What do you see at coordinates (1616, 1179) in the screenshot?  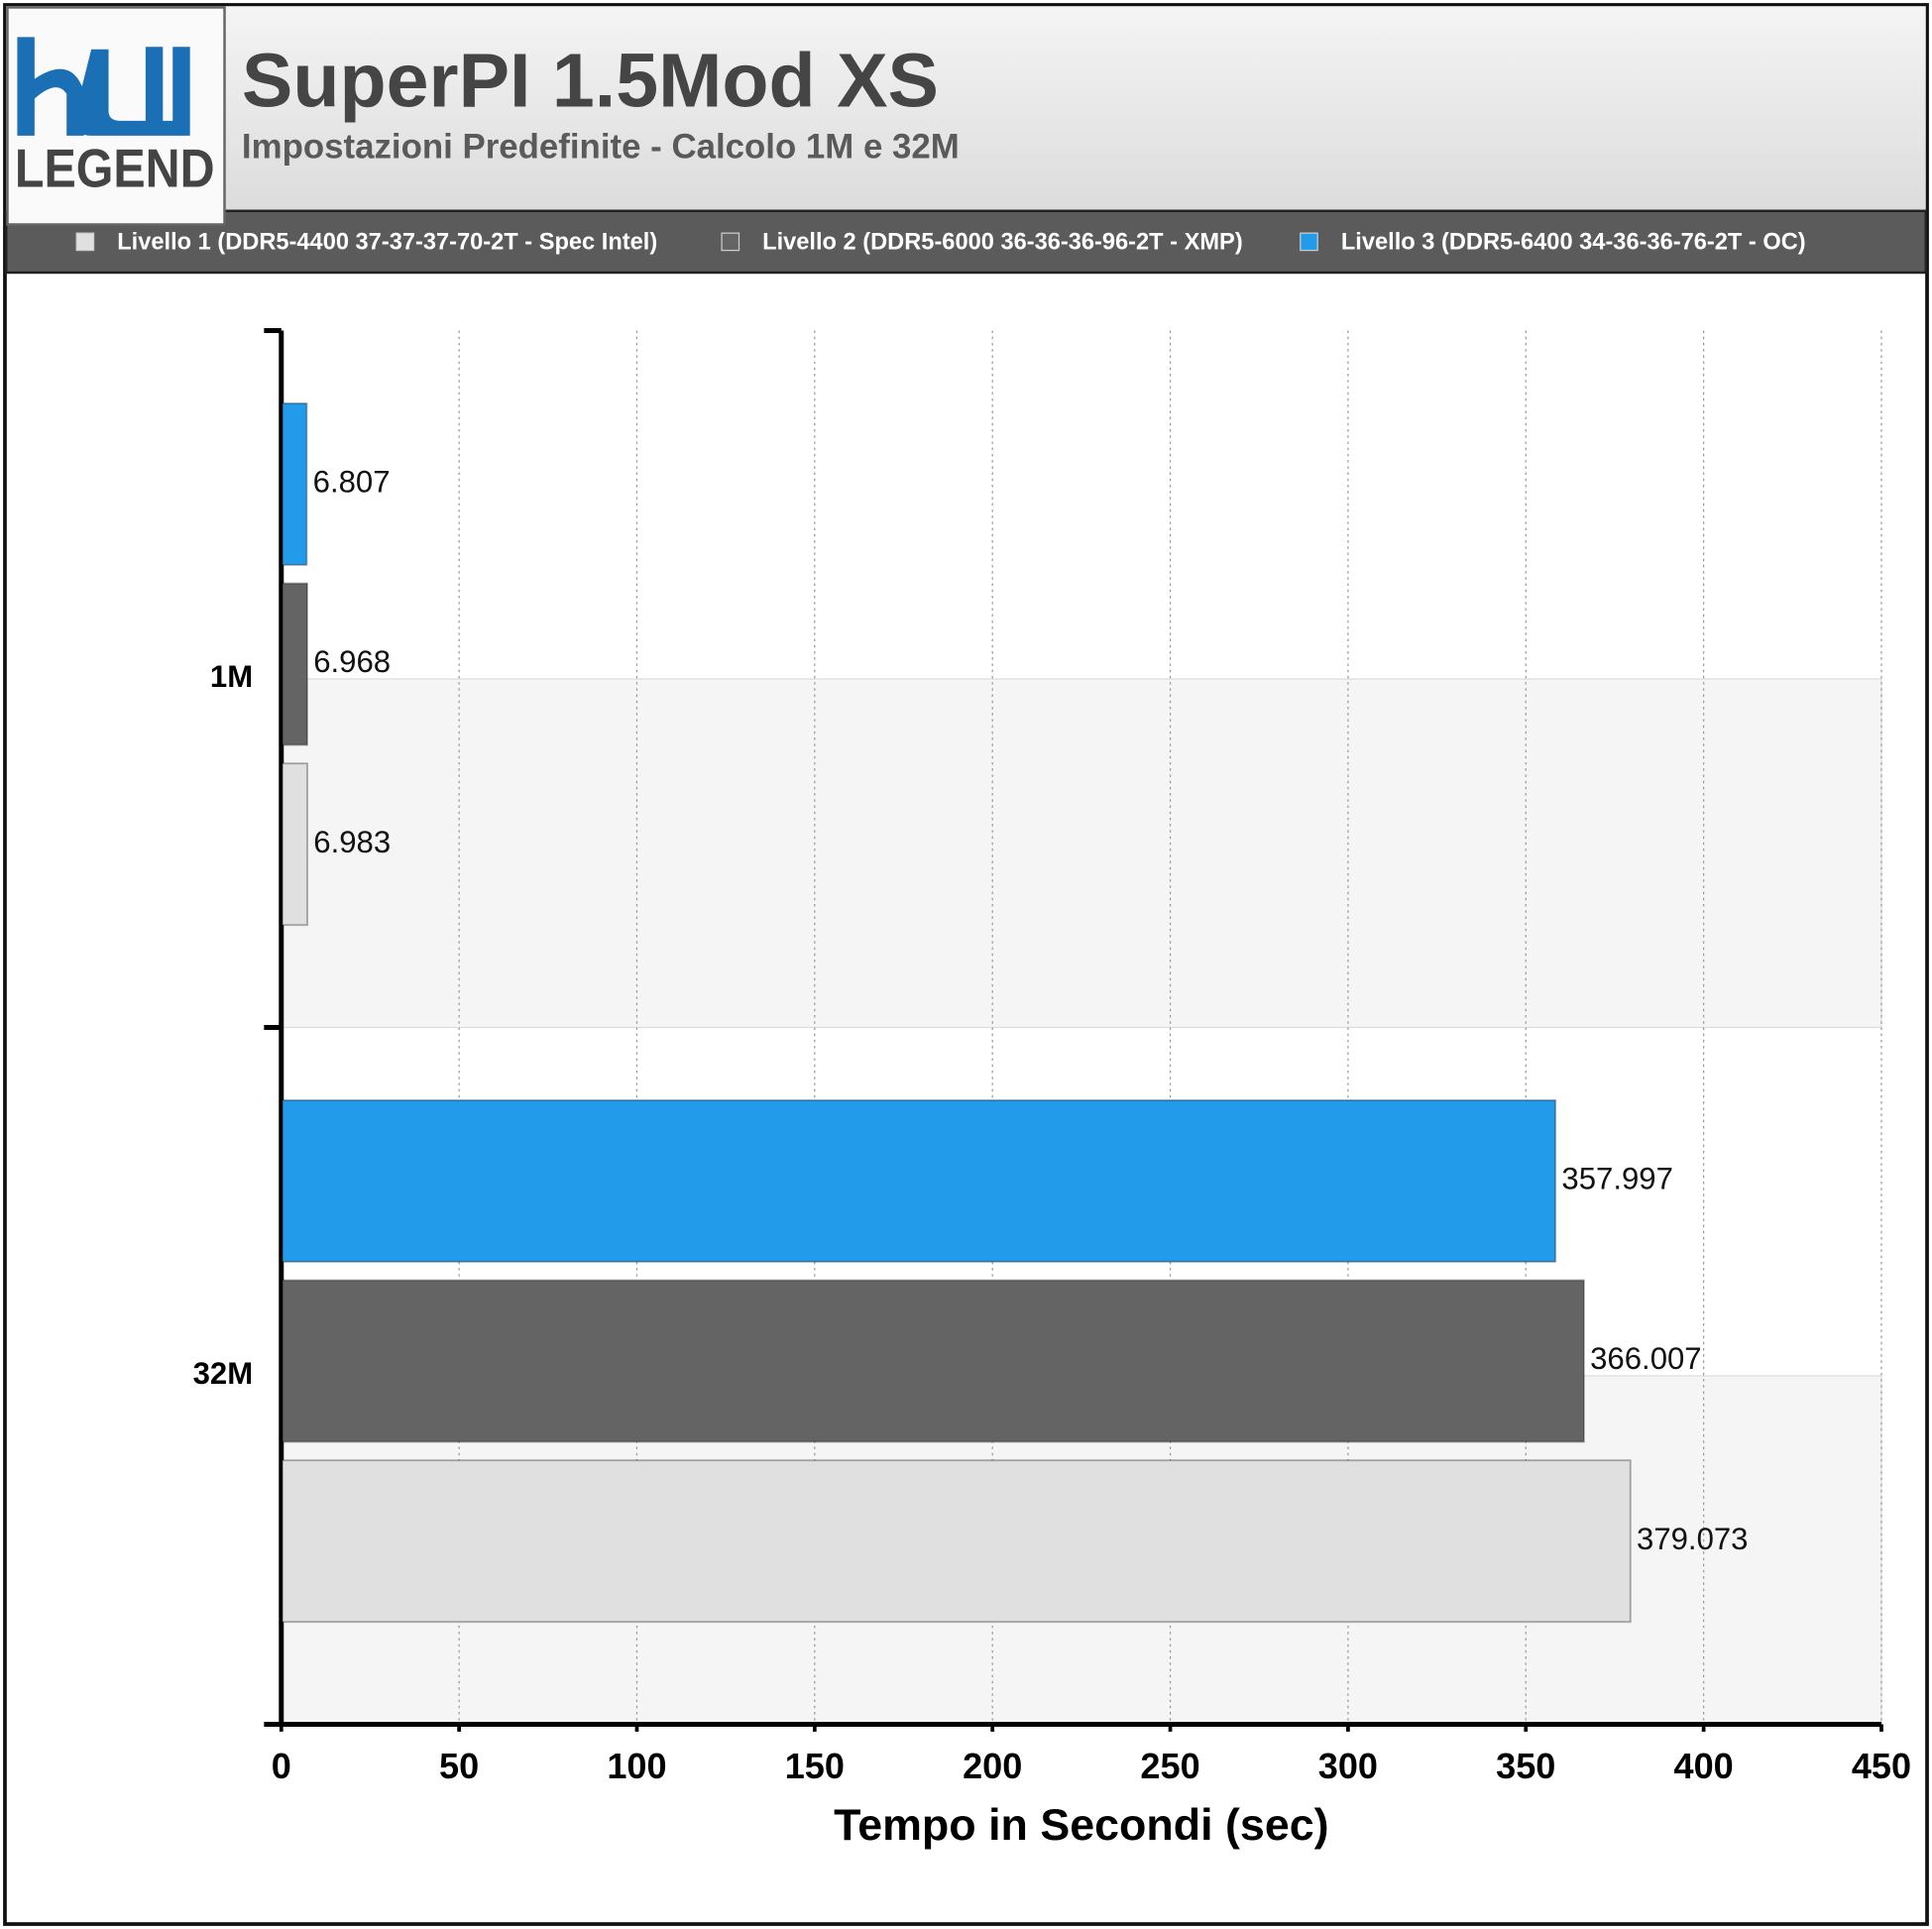 I see `value-label: 357.997` at bounding box center [1616, 1179].